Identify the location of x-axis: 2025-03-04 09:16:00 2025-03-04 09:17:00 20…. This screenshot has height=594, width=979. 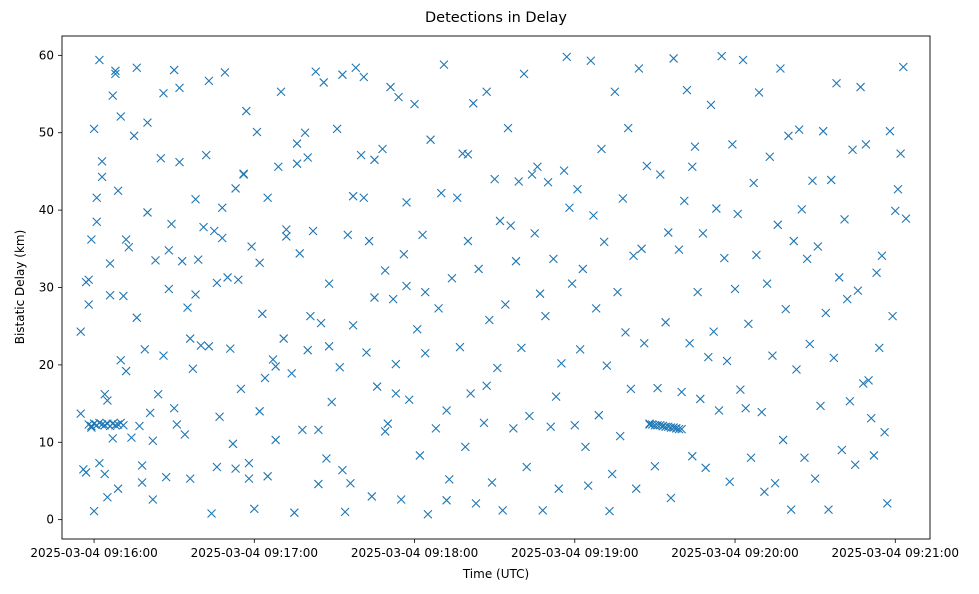
(494, 549).